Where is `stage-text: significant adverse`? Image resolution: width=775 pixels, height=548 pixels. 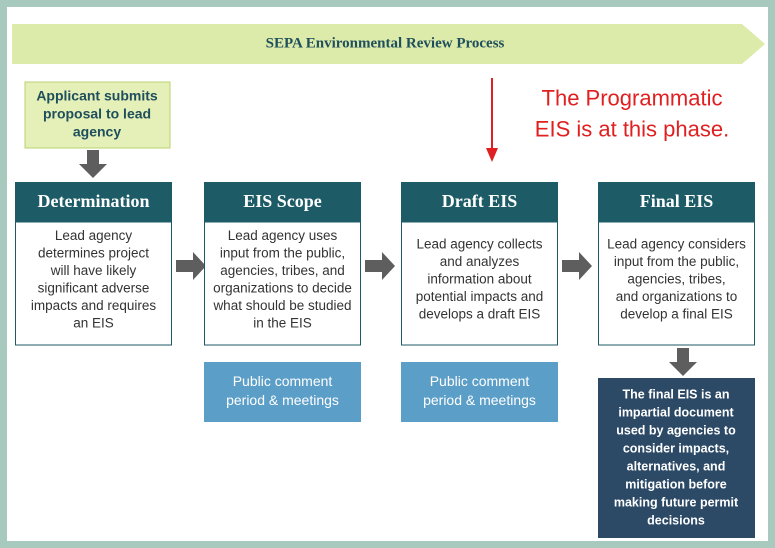 stage-text: significant adverse is located at coordinates (94, 287).